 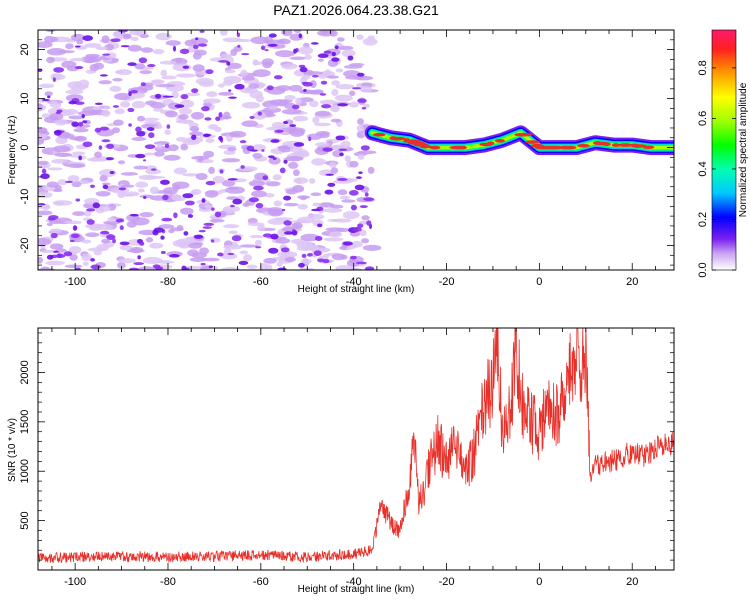 I want to click on spectrogram-xtick-label: 20, so click(x=632, y=282).